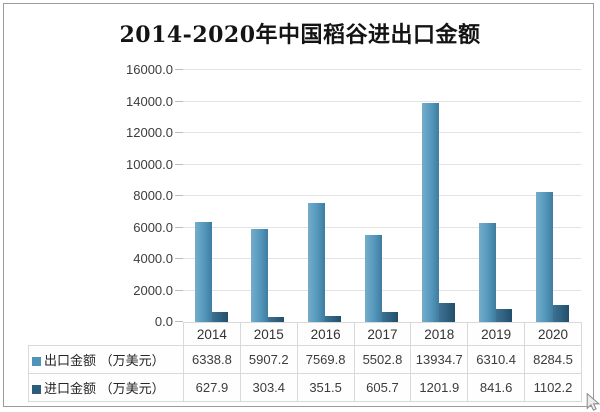 The height and width of the screenshot is (412, 600). I want to click on chart-title: 2014-2020年中国稻谷进出口金额, so click(300, 35).